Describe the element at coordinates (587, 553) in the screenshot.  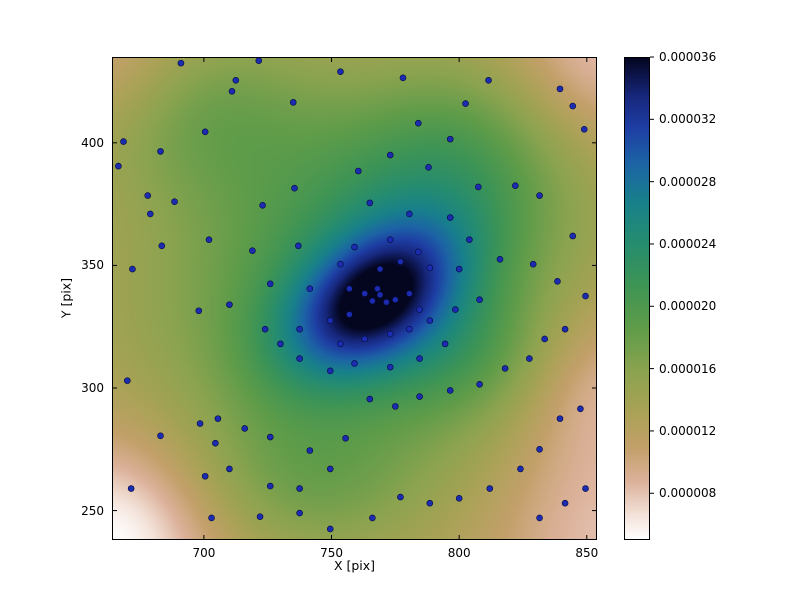
I see `x-tick-label: 850` at that location.